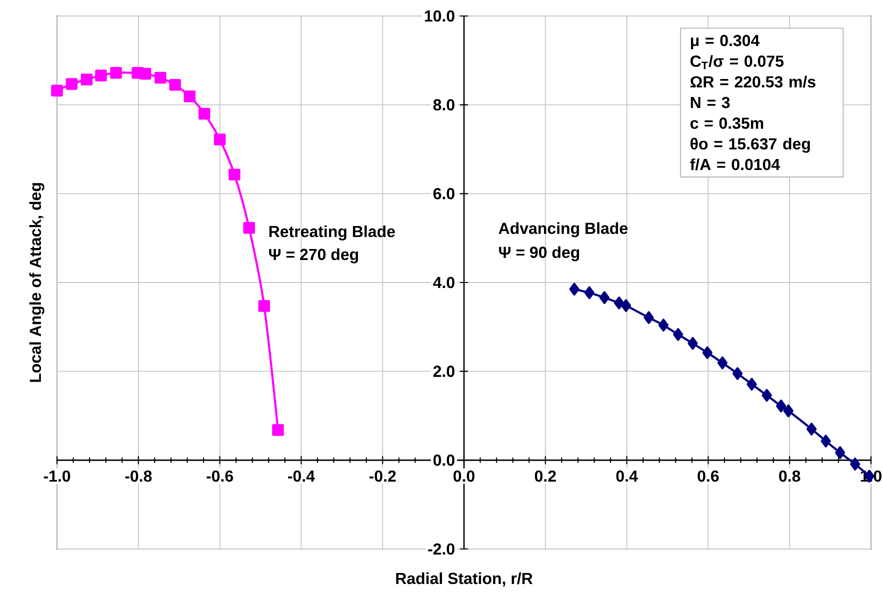  Describe the element at coordinates (735, 164) in the screenshot. I see `annotation: f/A = 0.0104` at that location.